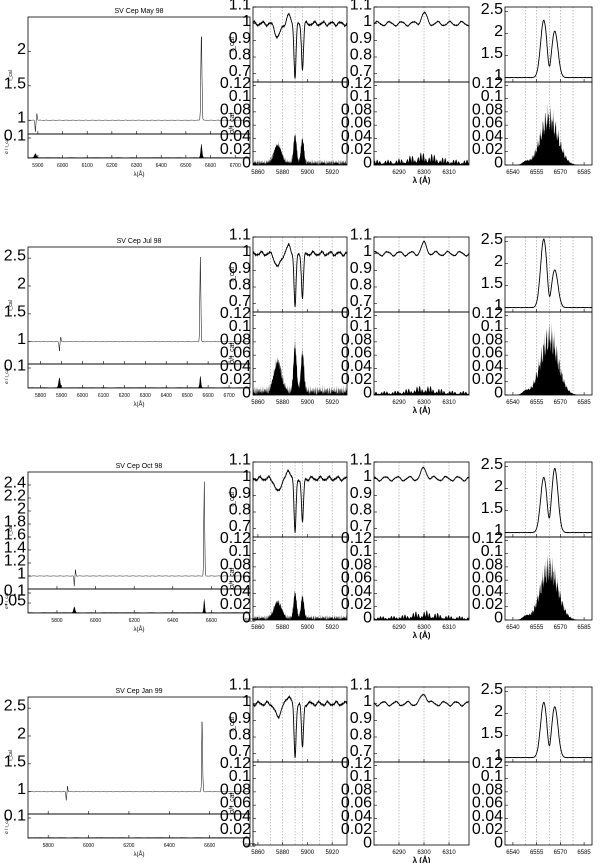 The width and height of the screenshot is (600, 868). What do you see at coordinates (37, 166) in the screenshot?
I see `overview-bottom-xtick-label: 5900` at bounding box center [37, 166].